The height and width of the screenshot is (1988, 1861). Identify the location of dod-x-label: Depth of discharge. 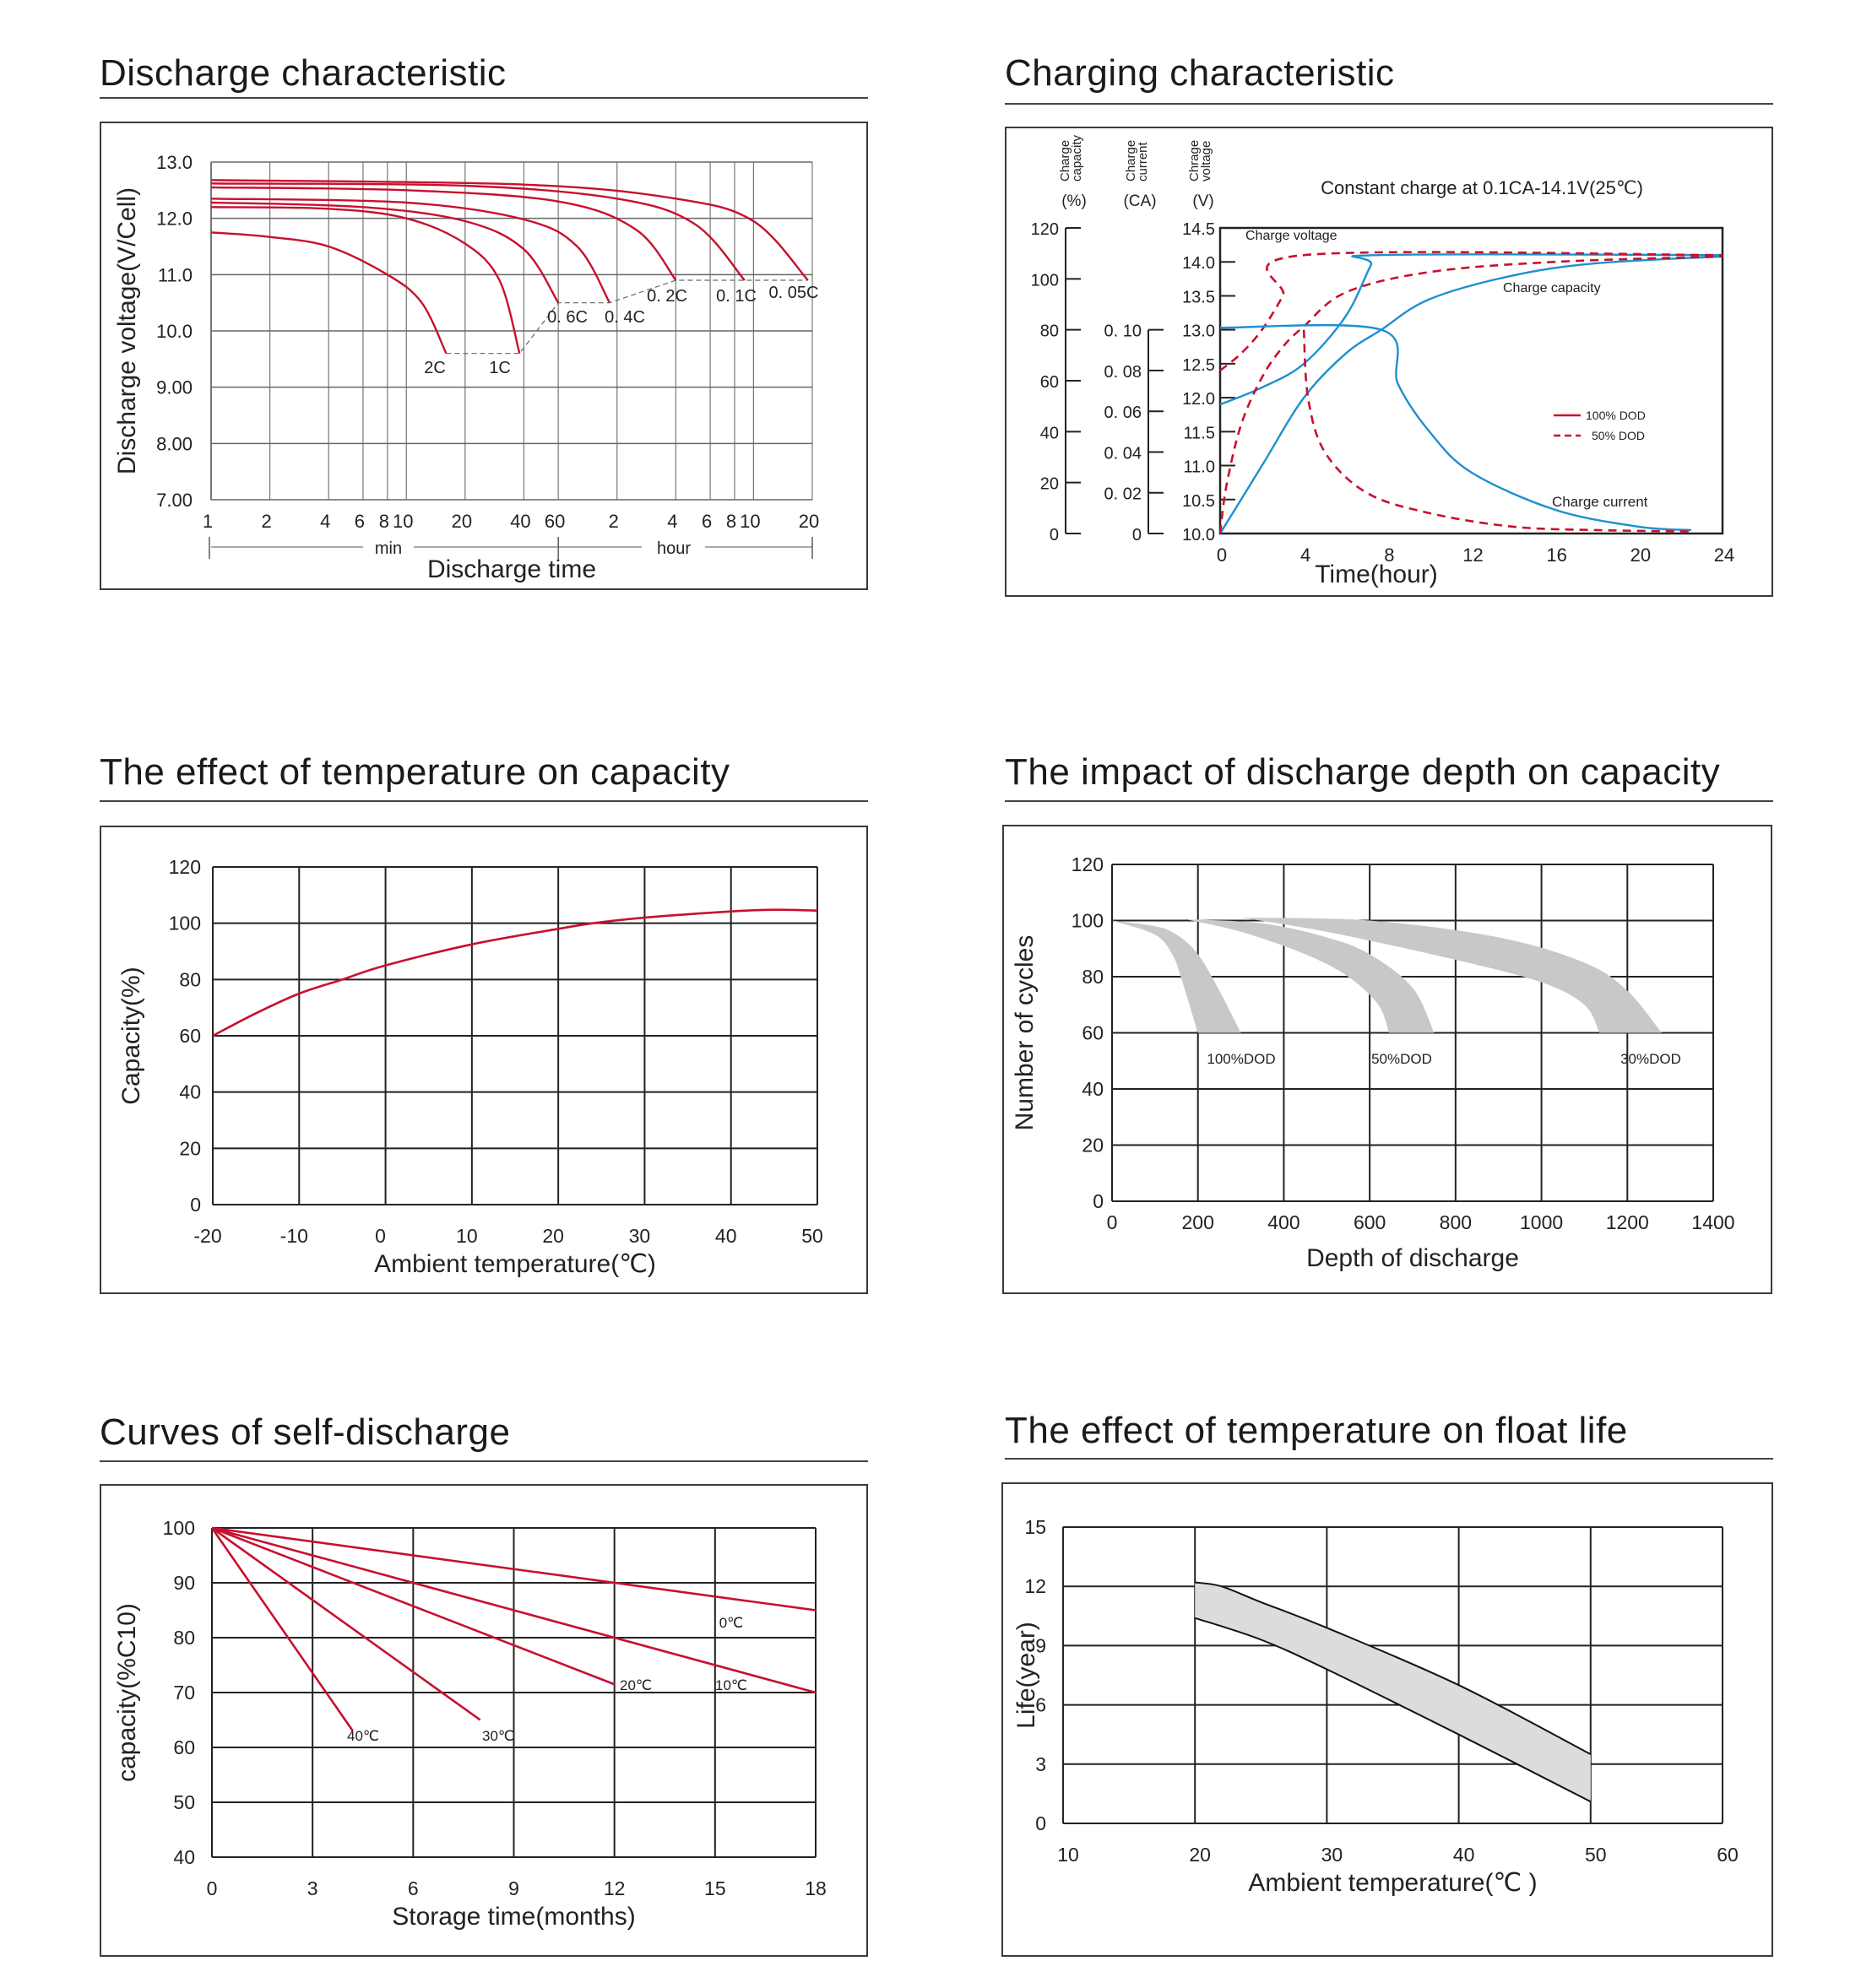
(1412, 1258).